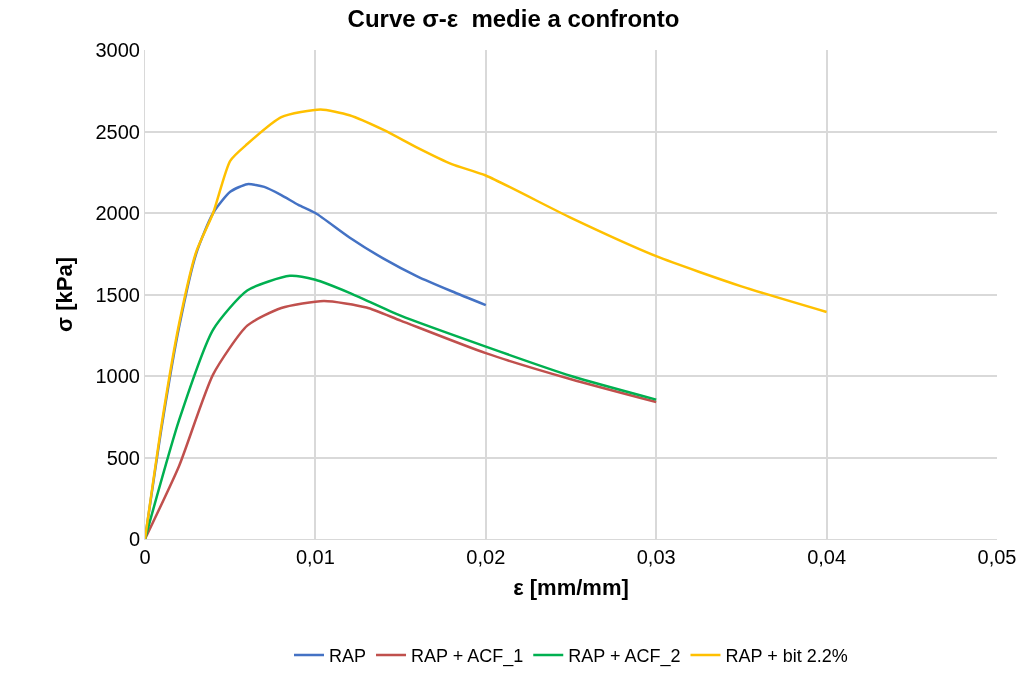 The width and height of the screenshot is (1027, 686). I want to click on y-axis-title: σ [kPa], so click(65, 294).